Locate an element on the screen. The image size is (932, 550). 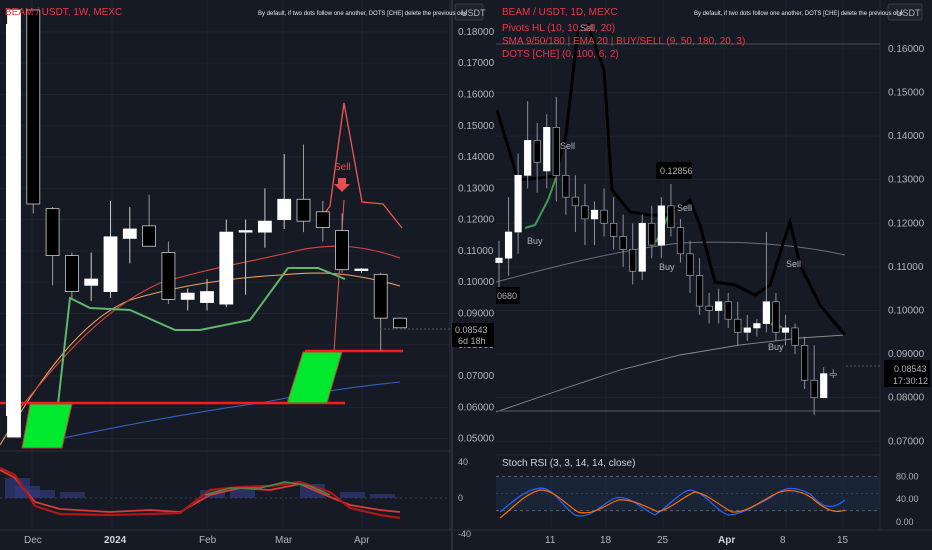
left-last-price-box is located at coordinates (473, 335).